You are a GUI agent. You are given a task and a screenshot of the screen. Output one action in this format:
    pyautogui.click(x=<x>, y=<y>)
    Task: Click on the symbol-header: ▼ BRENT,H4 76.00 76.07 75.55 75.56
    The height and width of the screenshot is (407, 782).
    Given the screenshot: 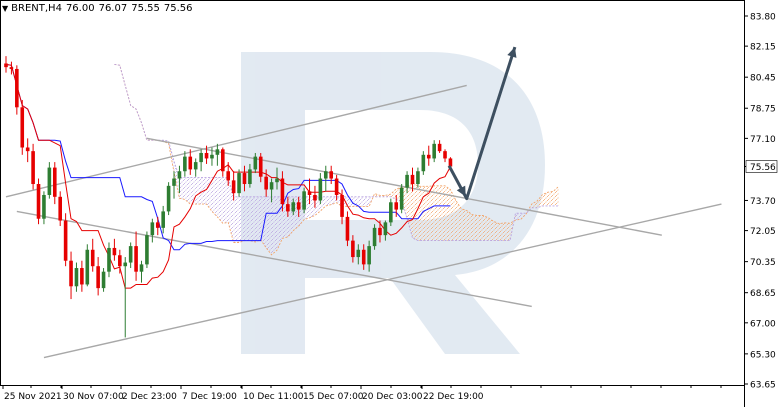 What is the action you would take?
    pyautogui.click(x=99, y=8)
    